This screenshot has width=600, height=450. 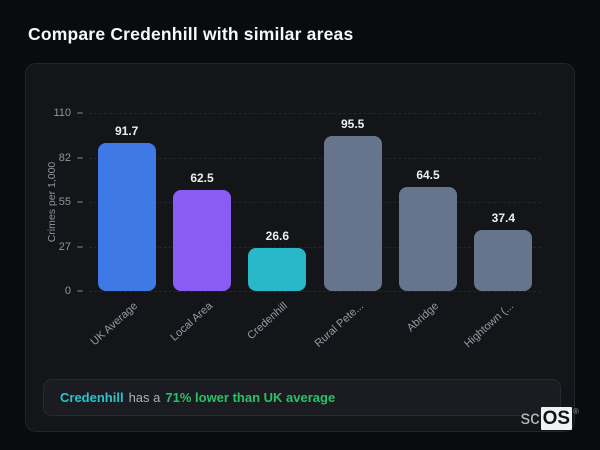 What do you see at coordinates (192, 322) in the screenshot?
I see `x-category-label: Local Area` at bounding box center [192, 322].